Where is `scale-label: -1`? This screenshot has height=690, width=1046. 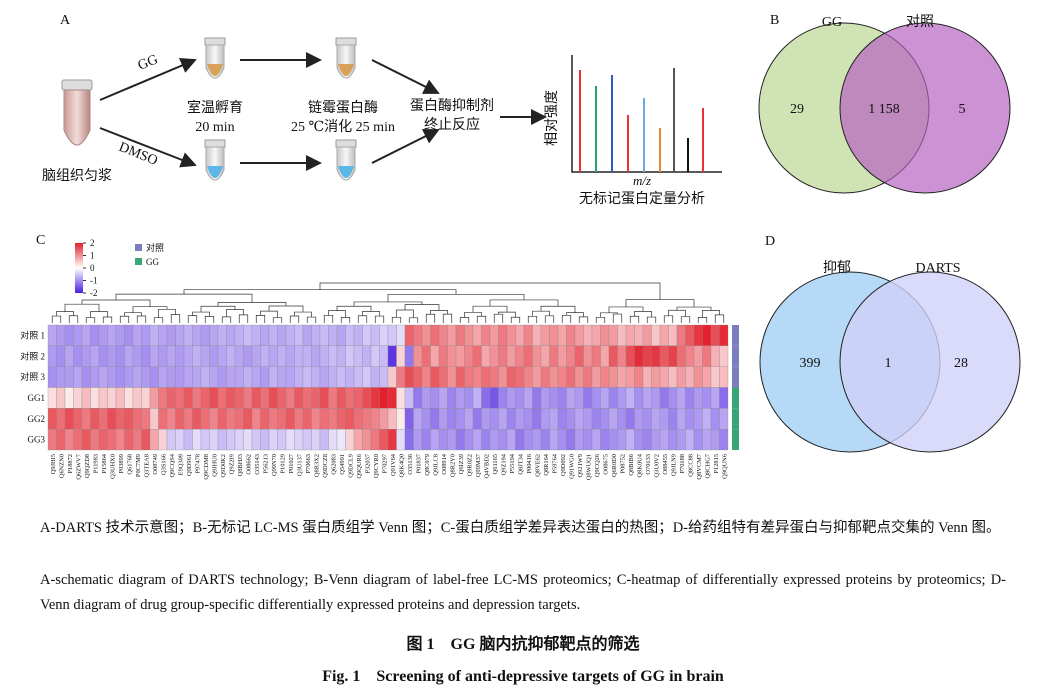 scale-label: -1 is located at coordinates (94, 281).